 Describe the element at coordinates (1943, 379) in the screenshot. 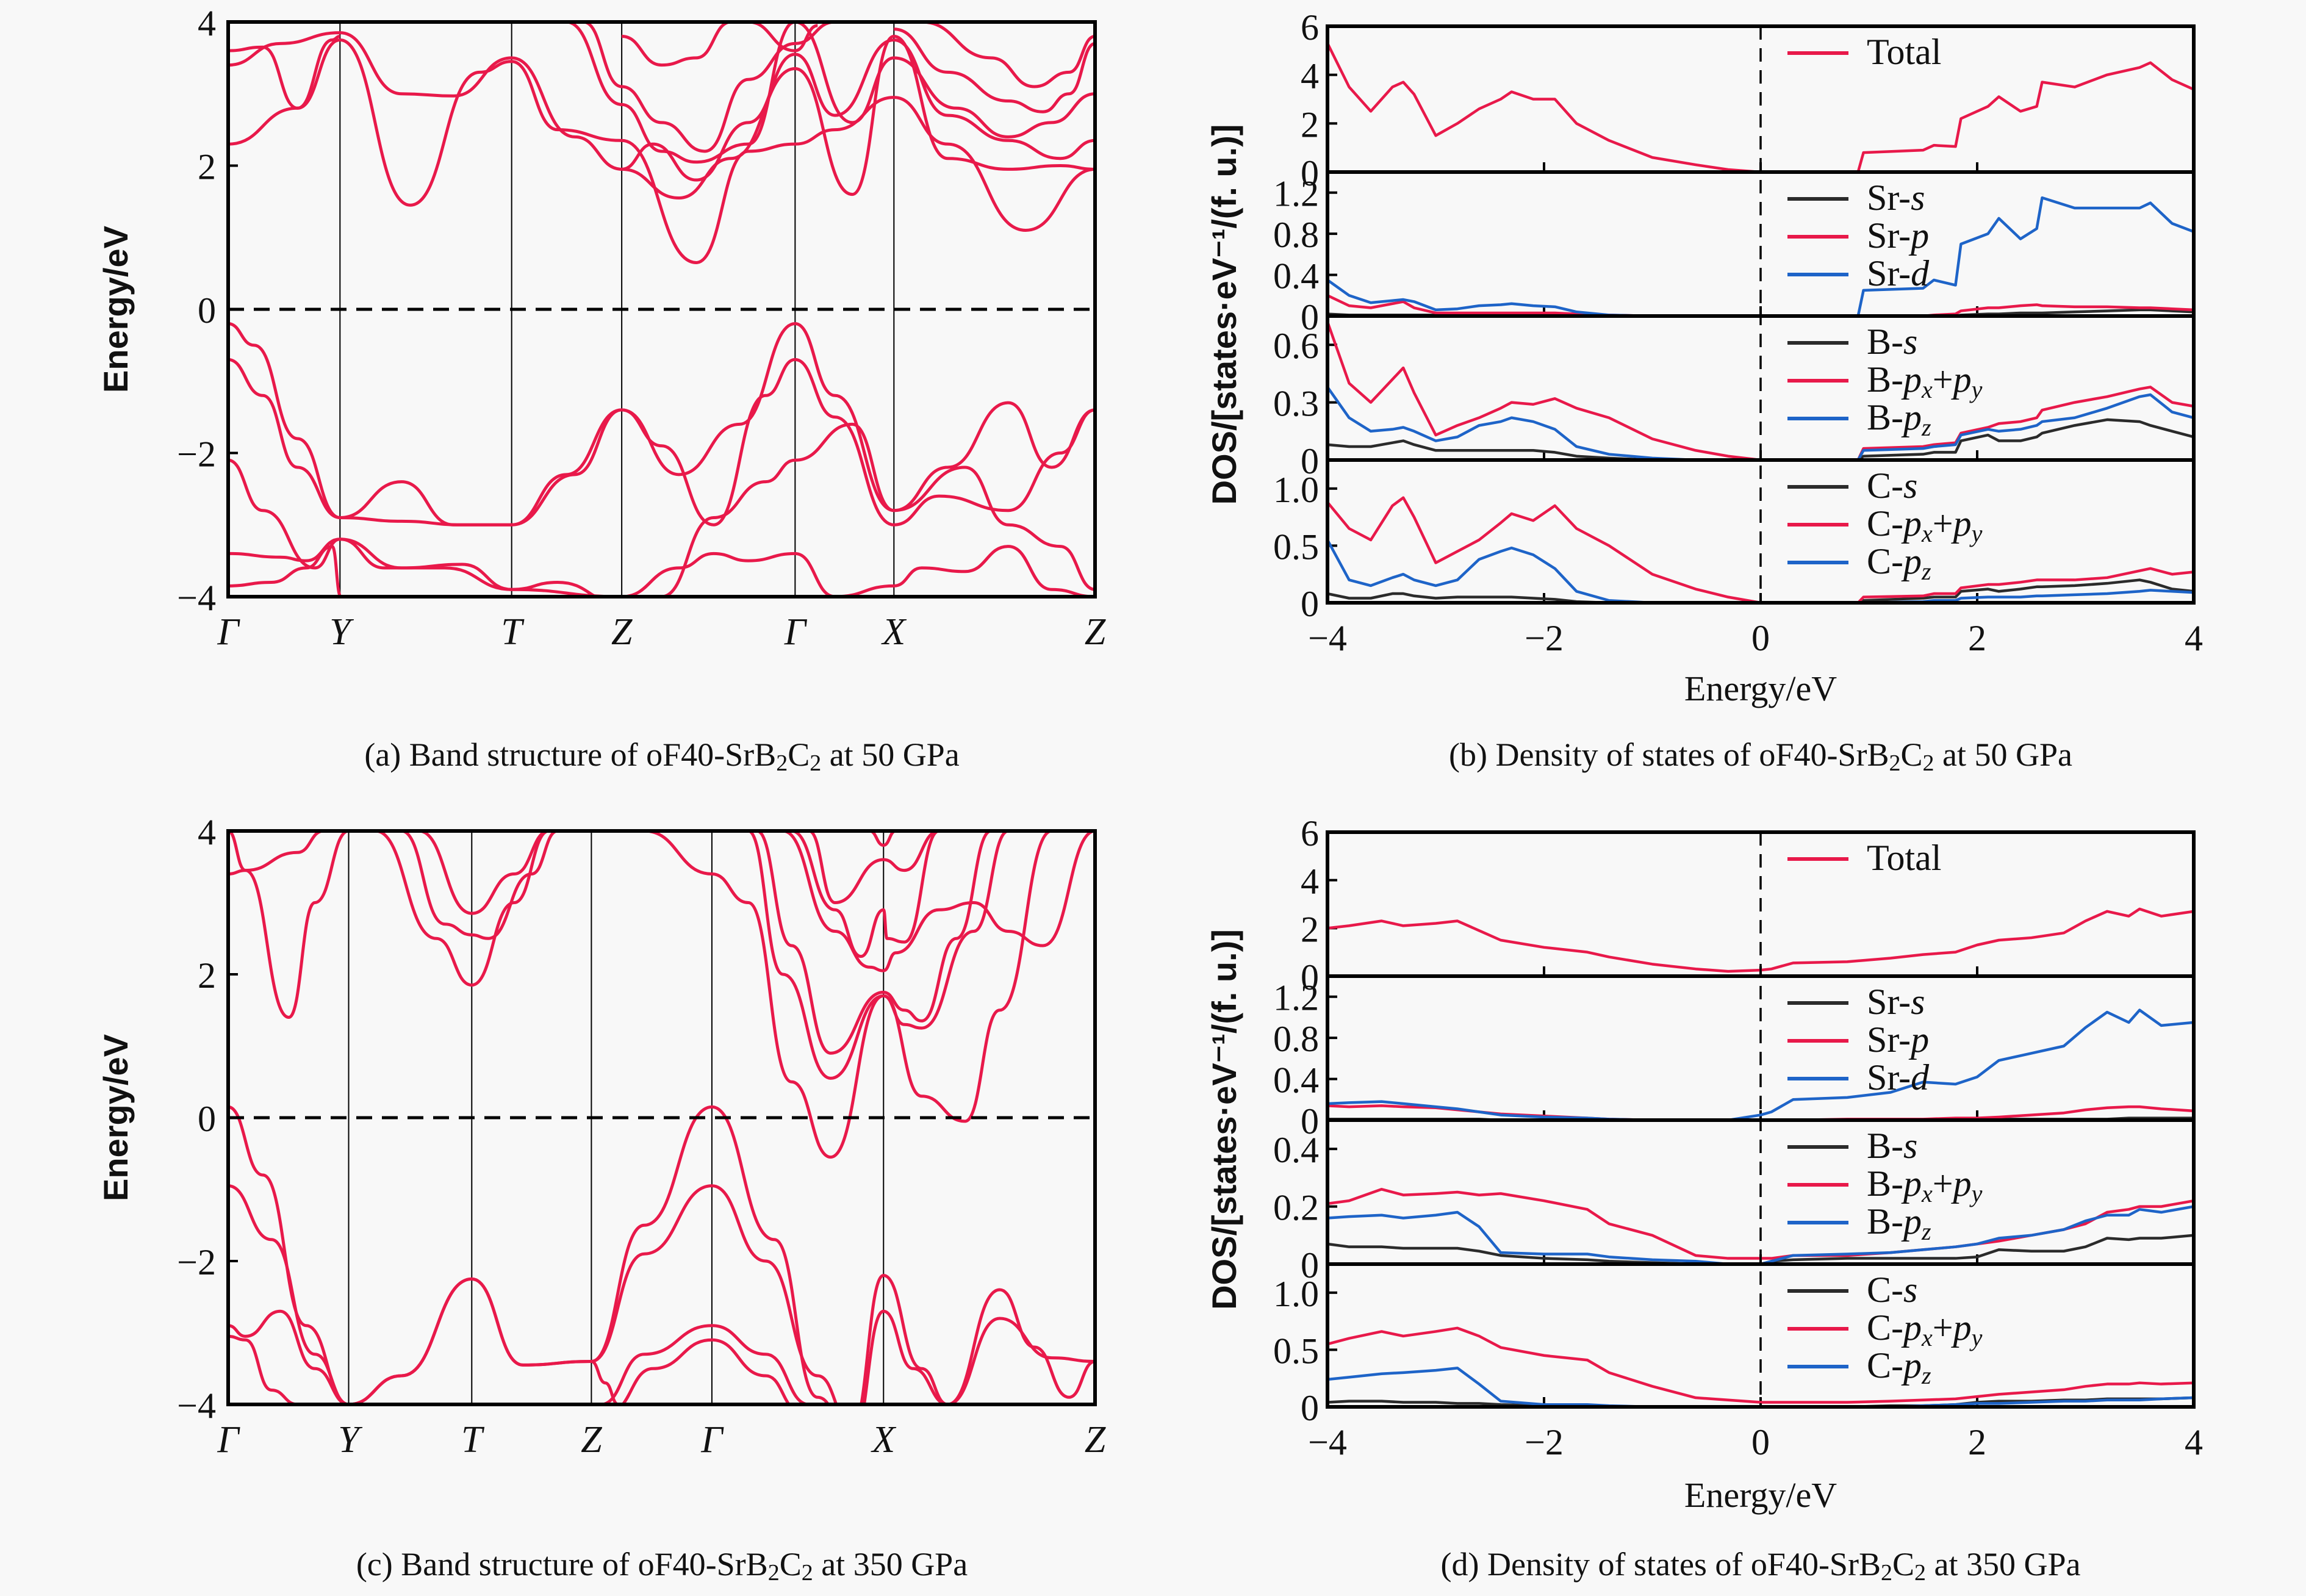

I see `legend-text: +` at that location.